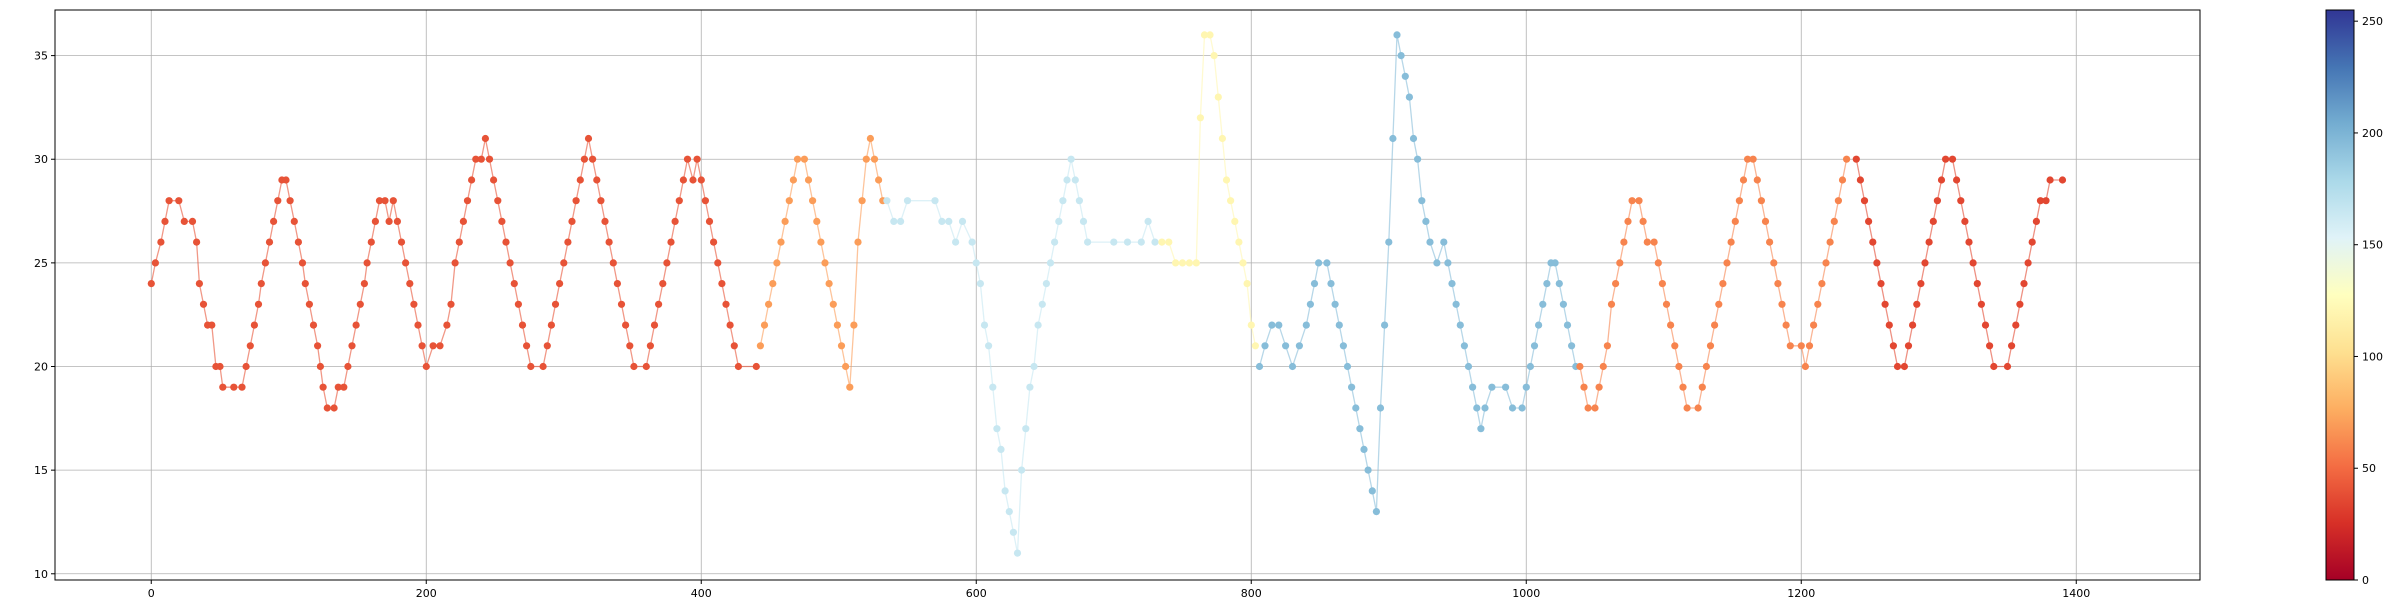 This screenshot has width=2389, height=605. I want to click on y-tick-label: 10, so click(41, 574).